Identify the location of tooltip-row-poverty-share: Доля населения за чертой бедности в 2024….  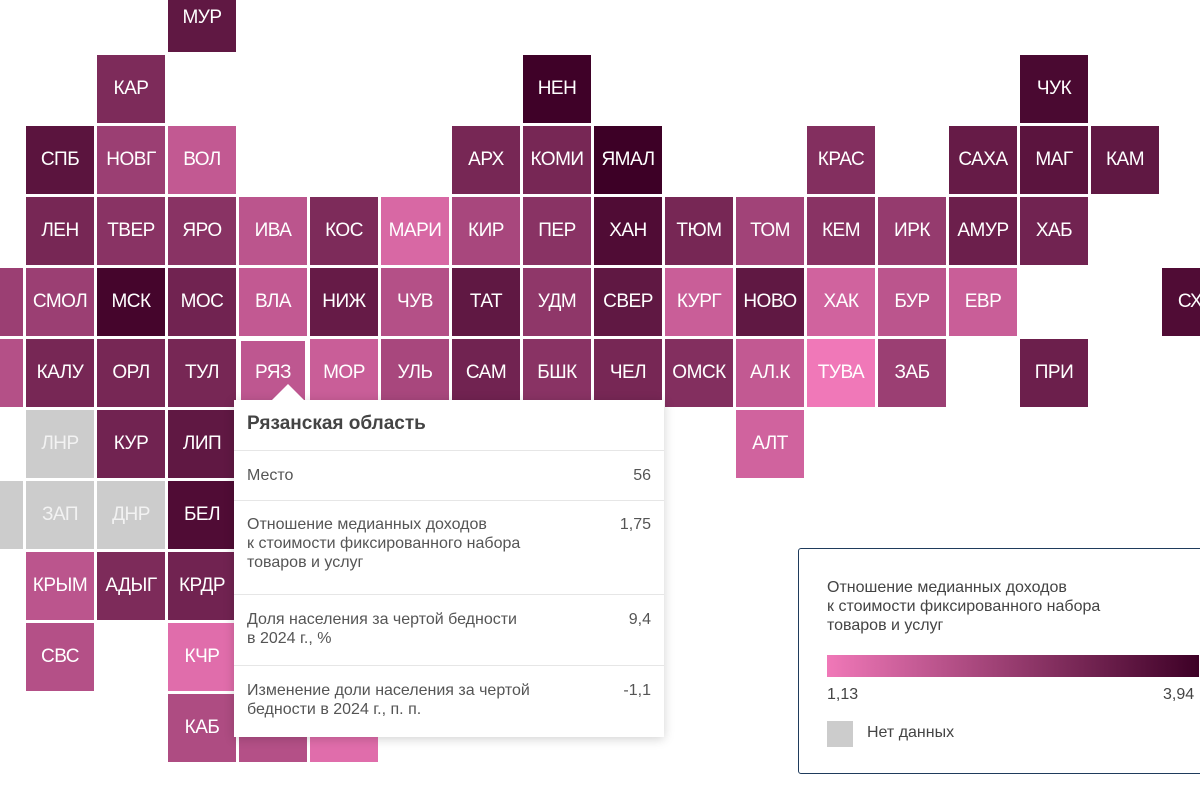
(449, 630).